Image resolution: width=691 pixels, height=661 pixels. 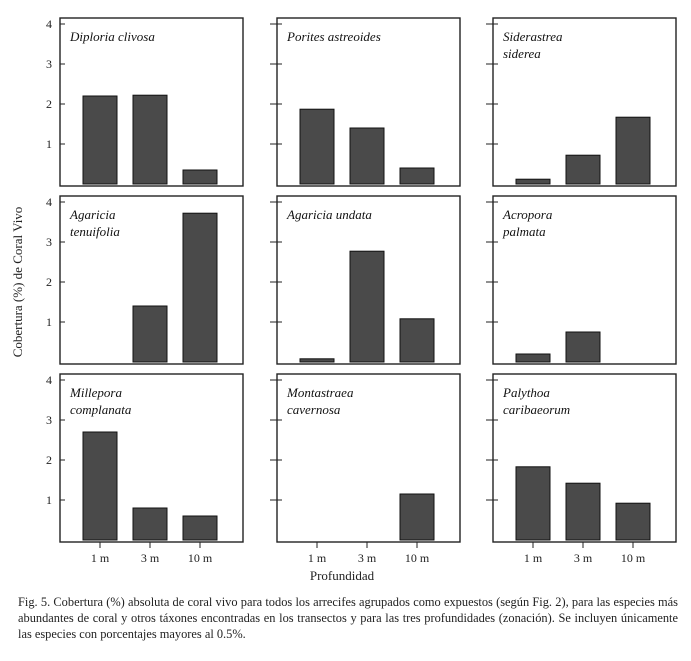 I want to click on species-label: complanata, so click(x=101, y=409).